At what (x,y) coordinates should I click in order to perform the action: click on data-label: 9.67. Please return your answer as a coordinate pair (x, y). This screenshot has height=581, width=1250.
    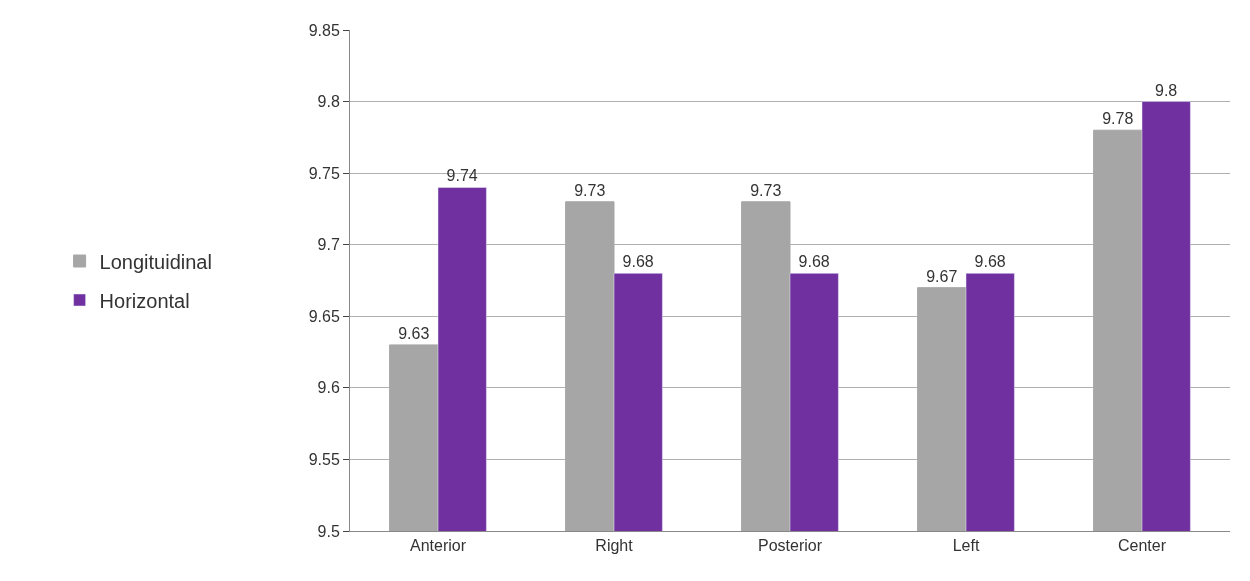
    Looking at the image, I should click on (942, 276).